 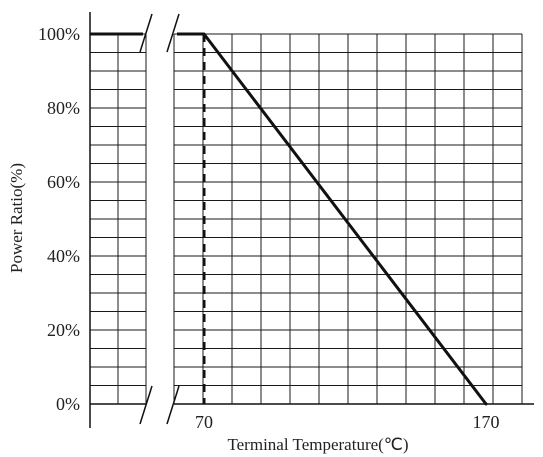 What do you see at coordinates (317, 444) in the screenshot?
I see `x-axis-title: Terminal Temperature(℃)` at bounding box center [317, 444].